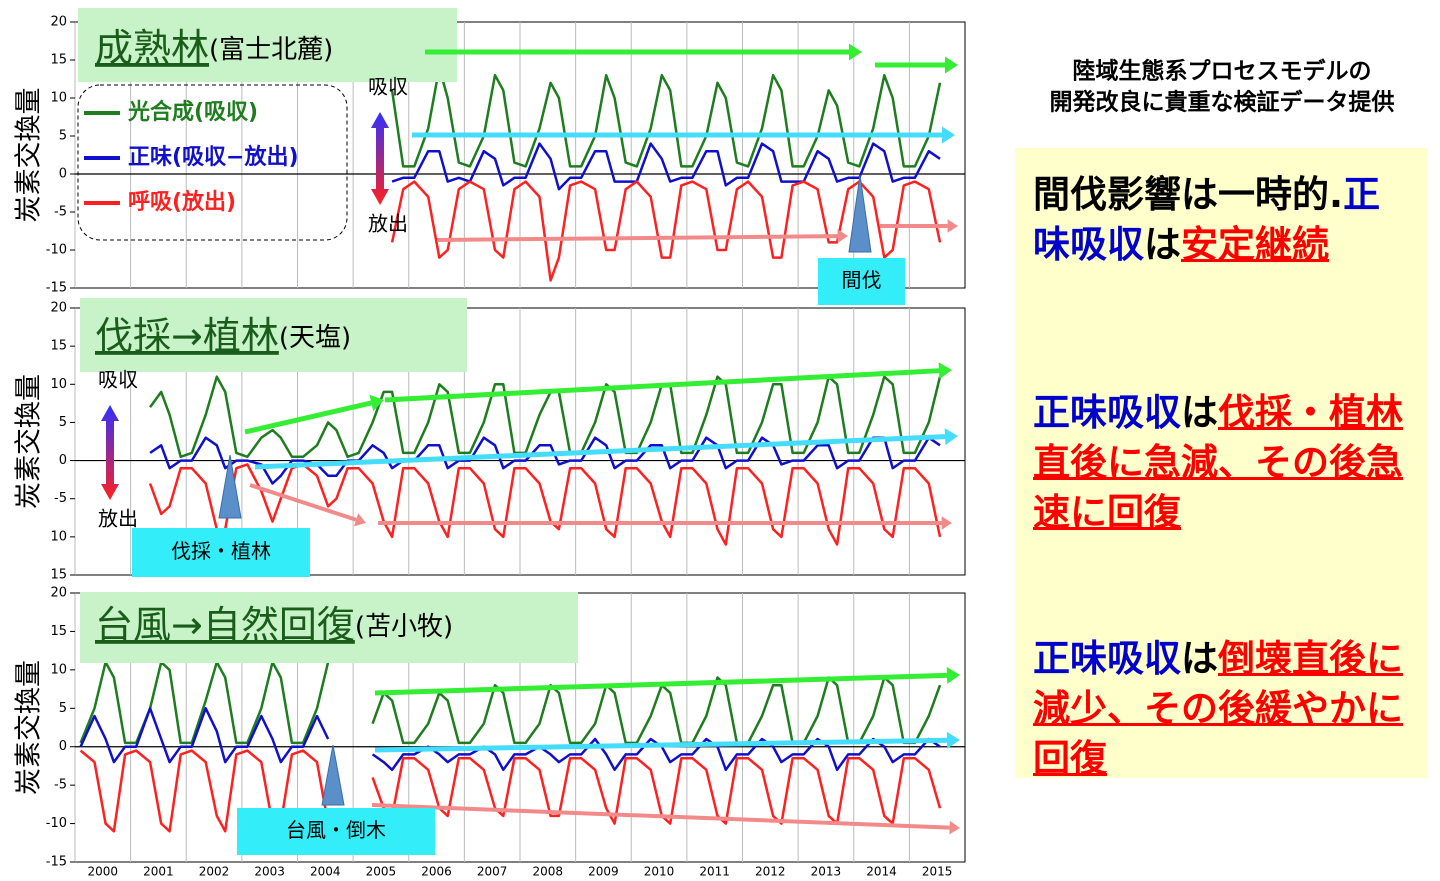 Image resolution: width=1440 pixels, height=881 pixels. I want to click on message: 正味吸収は伐採・植林直後に急減、その後急速に回復, so click(1223, 463).